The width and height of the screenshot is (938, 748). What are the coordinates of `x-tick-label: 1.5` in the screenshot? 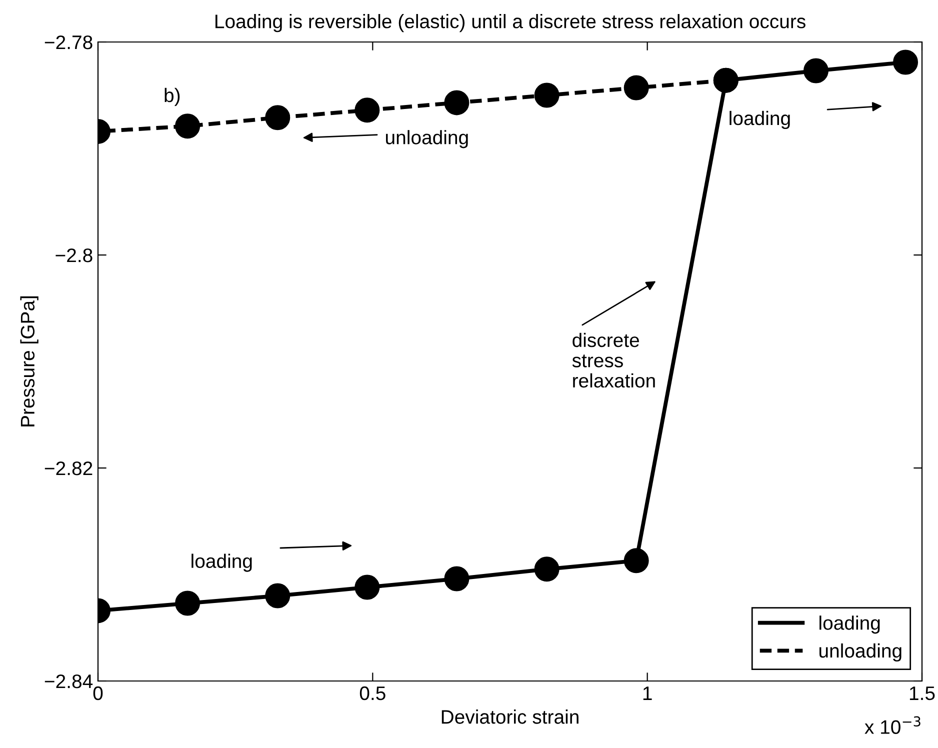 It's located at (922, 693).